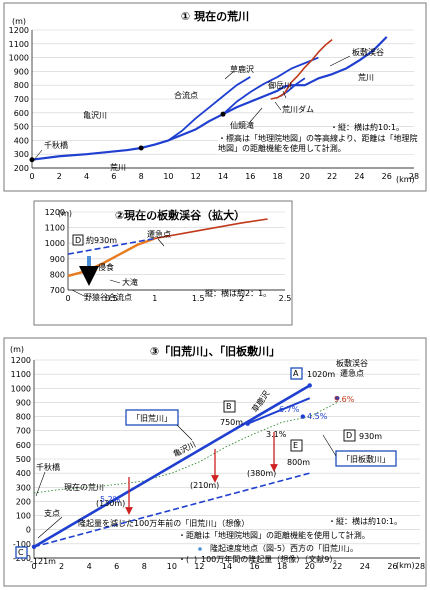 The image size is (430, 590). Describe the element at coordinates (367, 127) in the screenshot. I see `note-ratio: ・縦：横は約10:1。` at that location.